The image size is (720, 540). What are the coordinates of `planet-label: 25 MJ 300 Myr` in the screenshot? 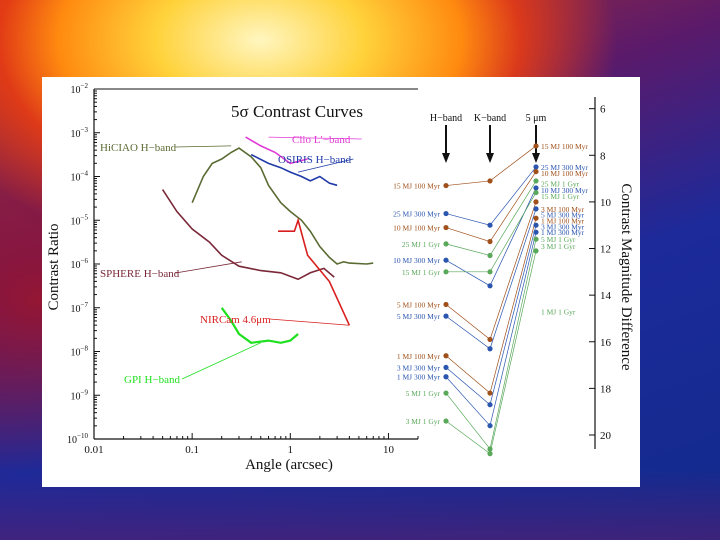 It's located at (416, 214).